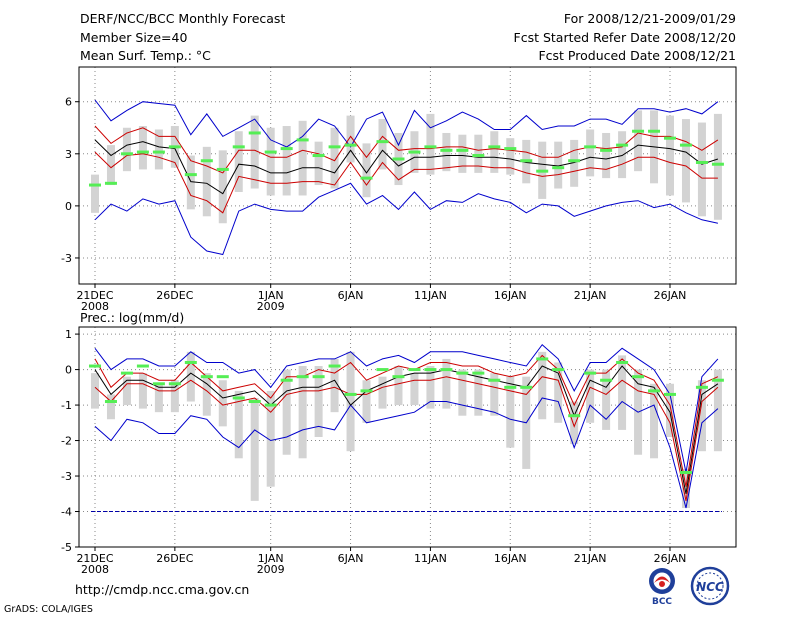  I want to click on source-url: http://cmdp.ncc.cma.gov.cn, so click(162, 589).